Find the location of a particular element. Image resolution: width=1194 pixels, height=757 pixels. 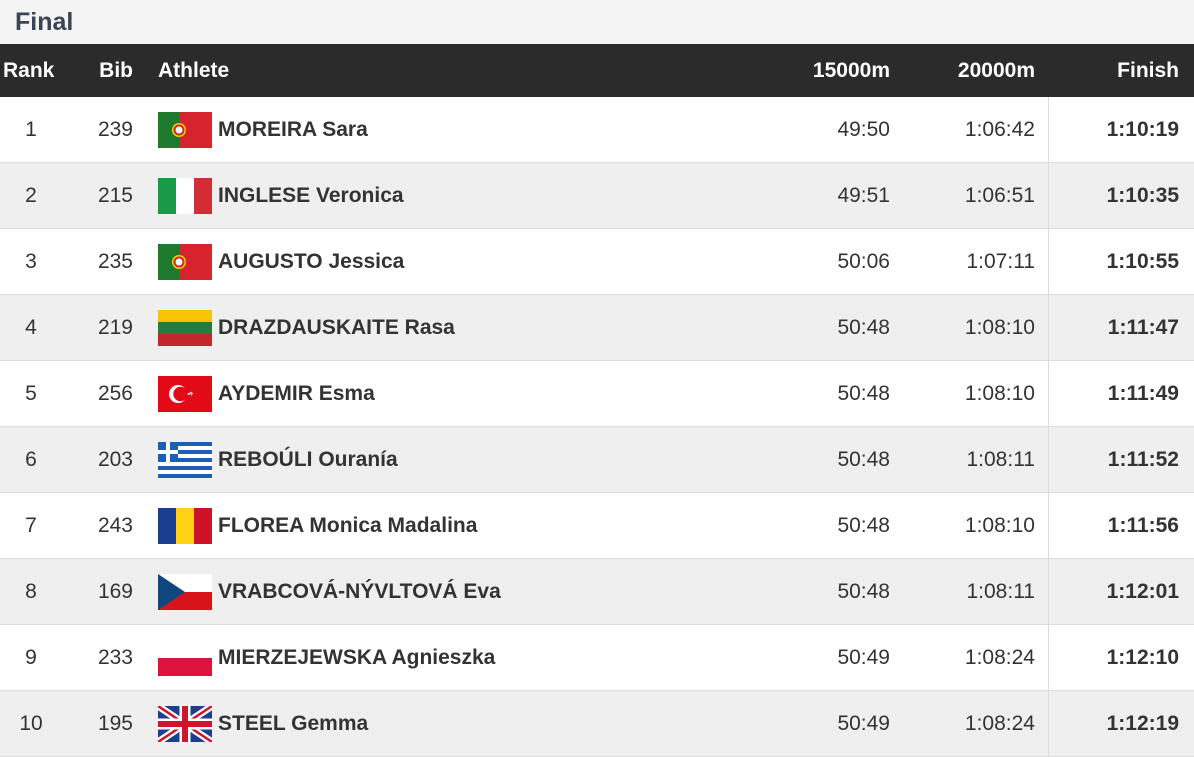

split-15000m: 49:50 is located at coordinates (863, 129).